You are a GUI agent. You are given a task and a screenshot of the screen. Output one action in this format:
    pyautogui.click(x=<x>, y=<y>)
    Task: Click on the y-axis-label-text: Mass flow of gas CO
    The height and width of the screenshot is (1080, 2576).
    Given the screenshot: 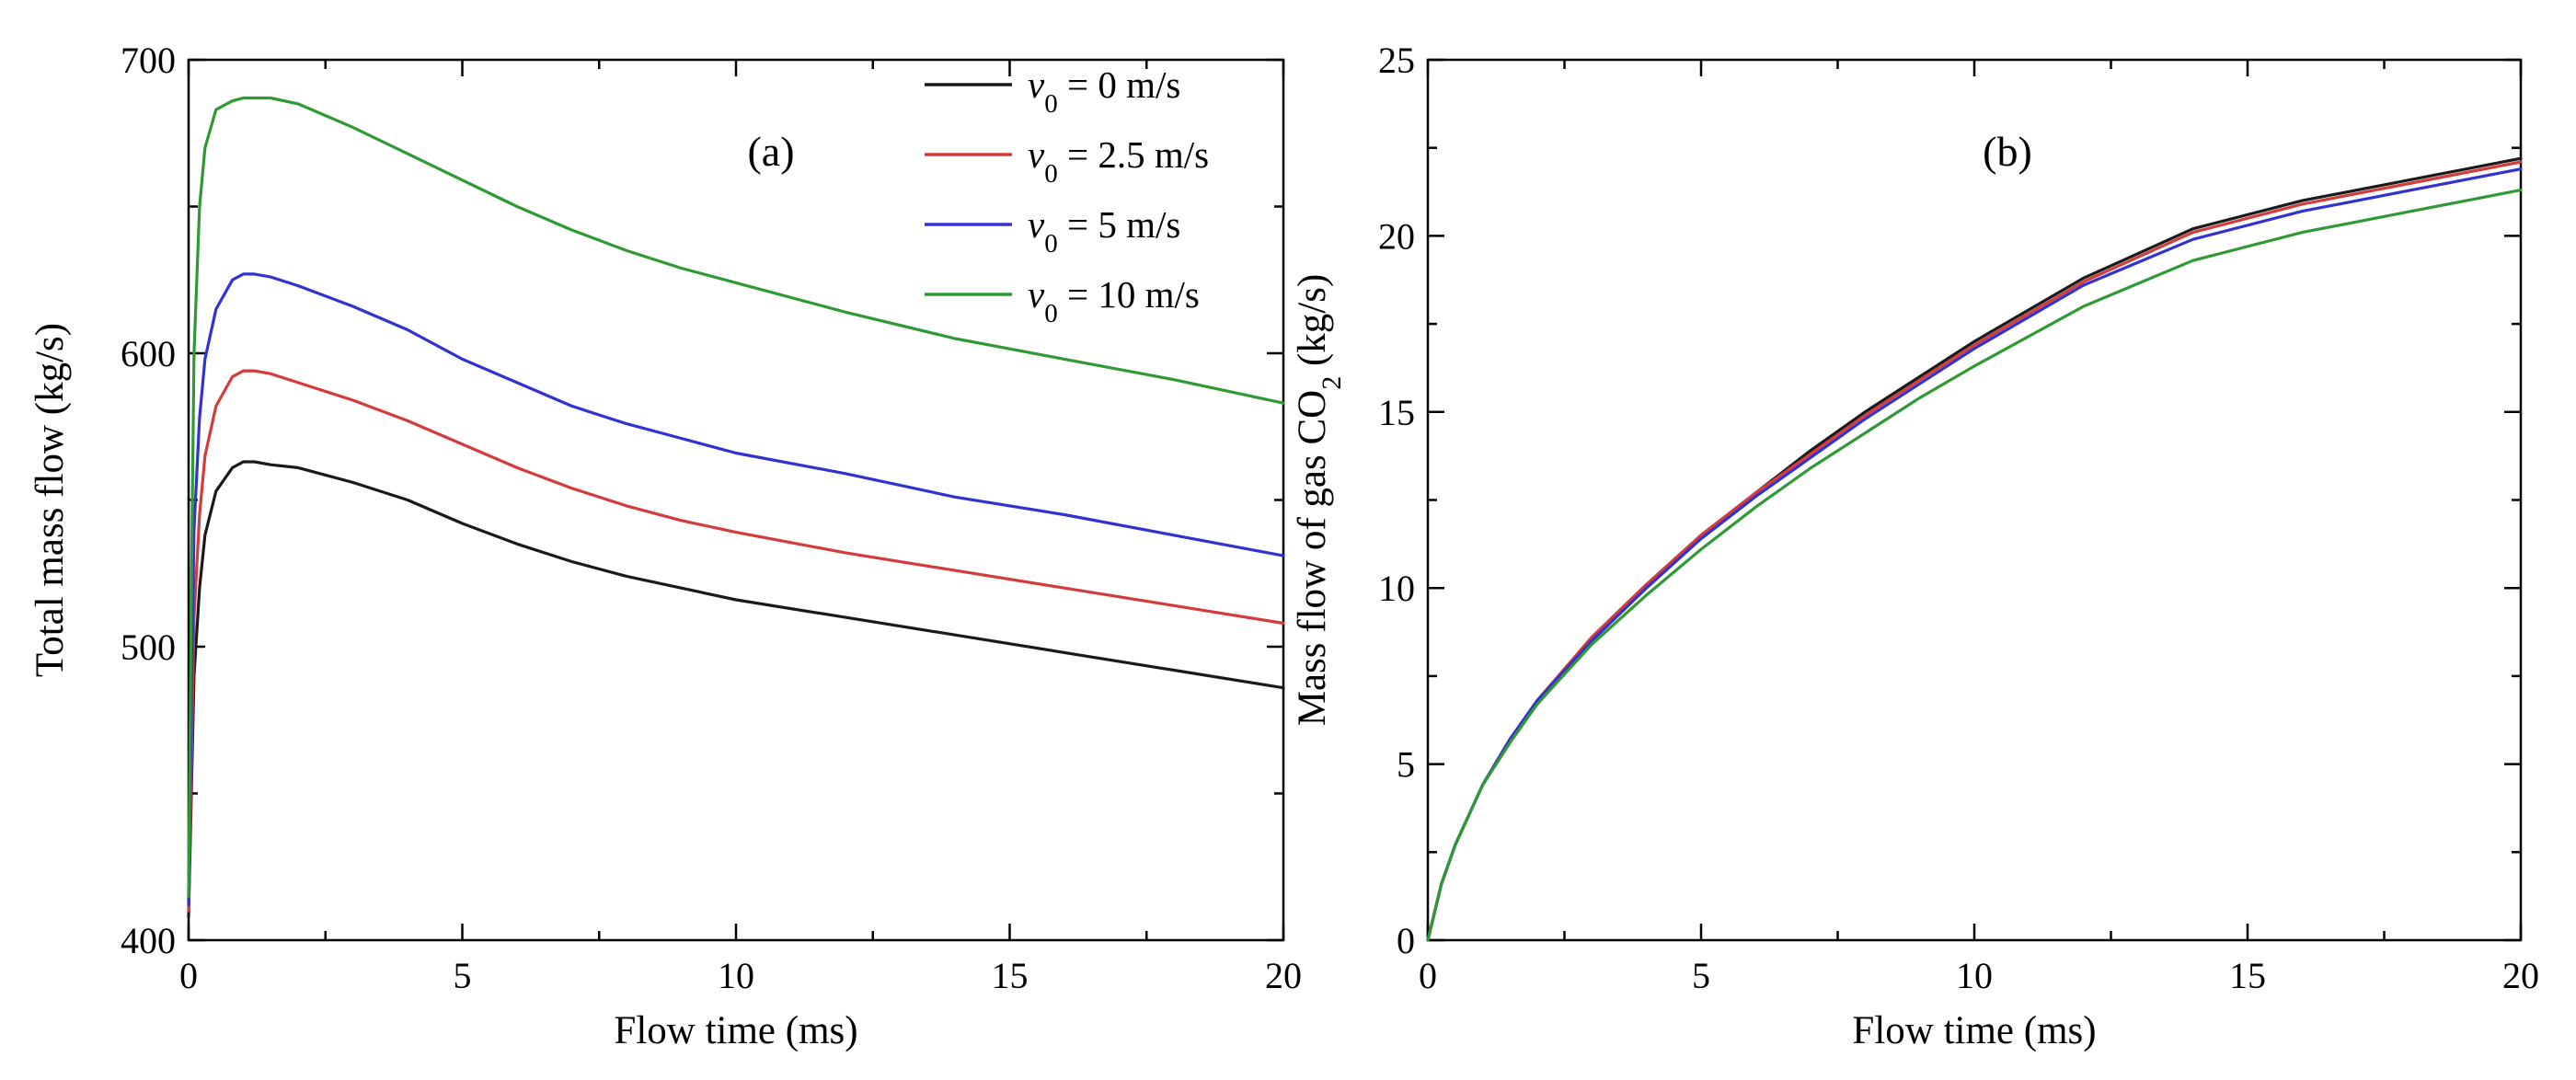 What is the action you would take?
    pyautogui.click(x=1312, y=558)
    